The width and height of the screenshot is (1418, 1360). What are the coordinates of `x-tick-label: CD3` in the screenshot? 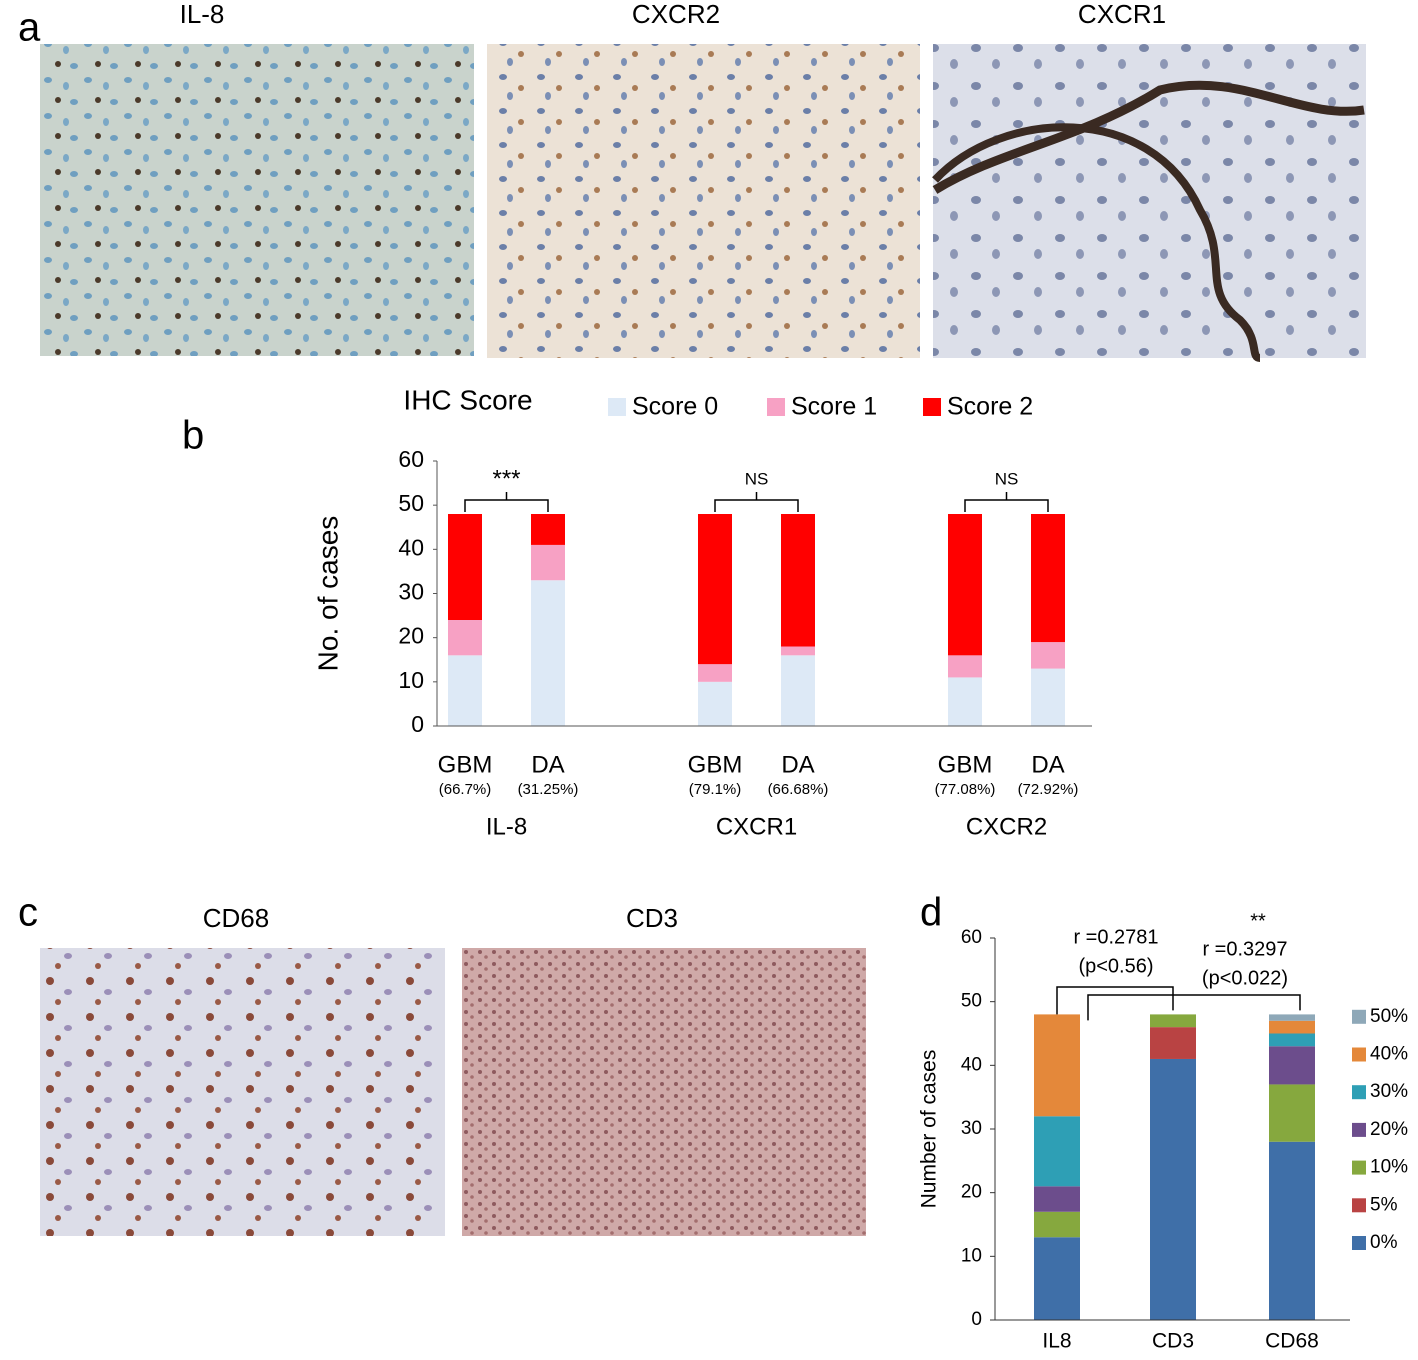 It's located at (1173, 1341).